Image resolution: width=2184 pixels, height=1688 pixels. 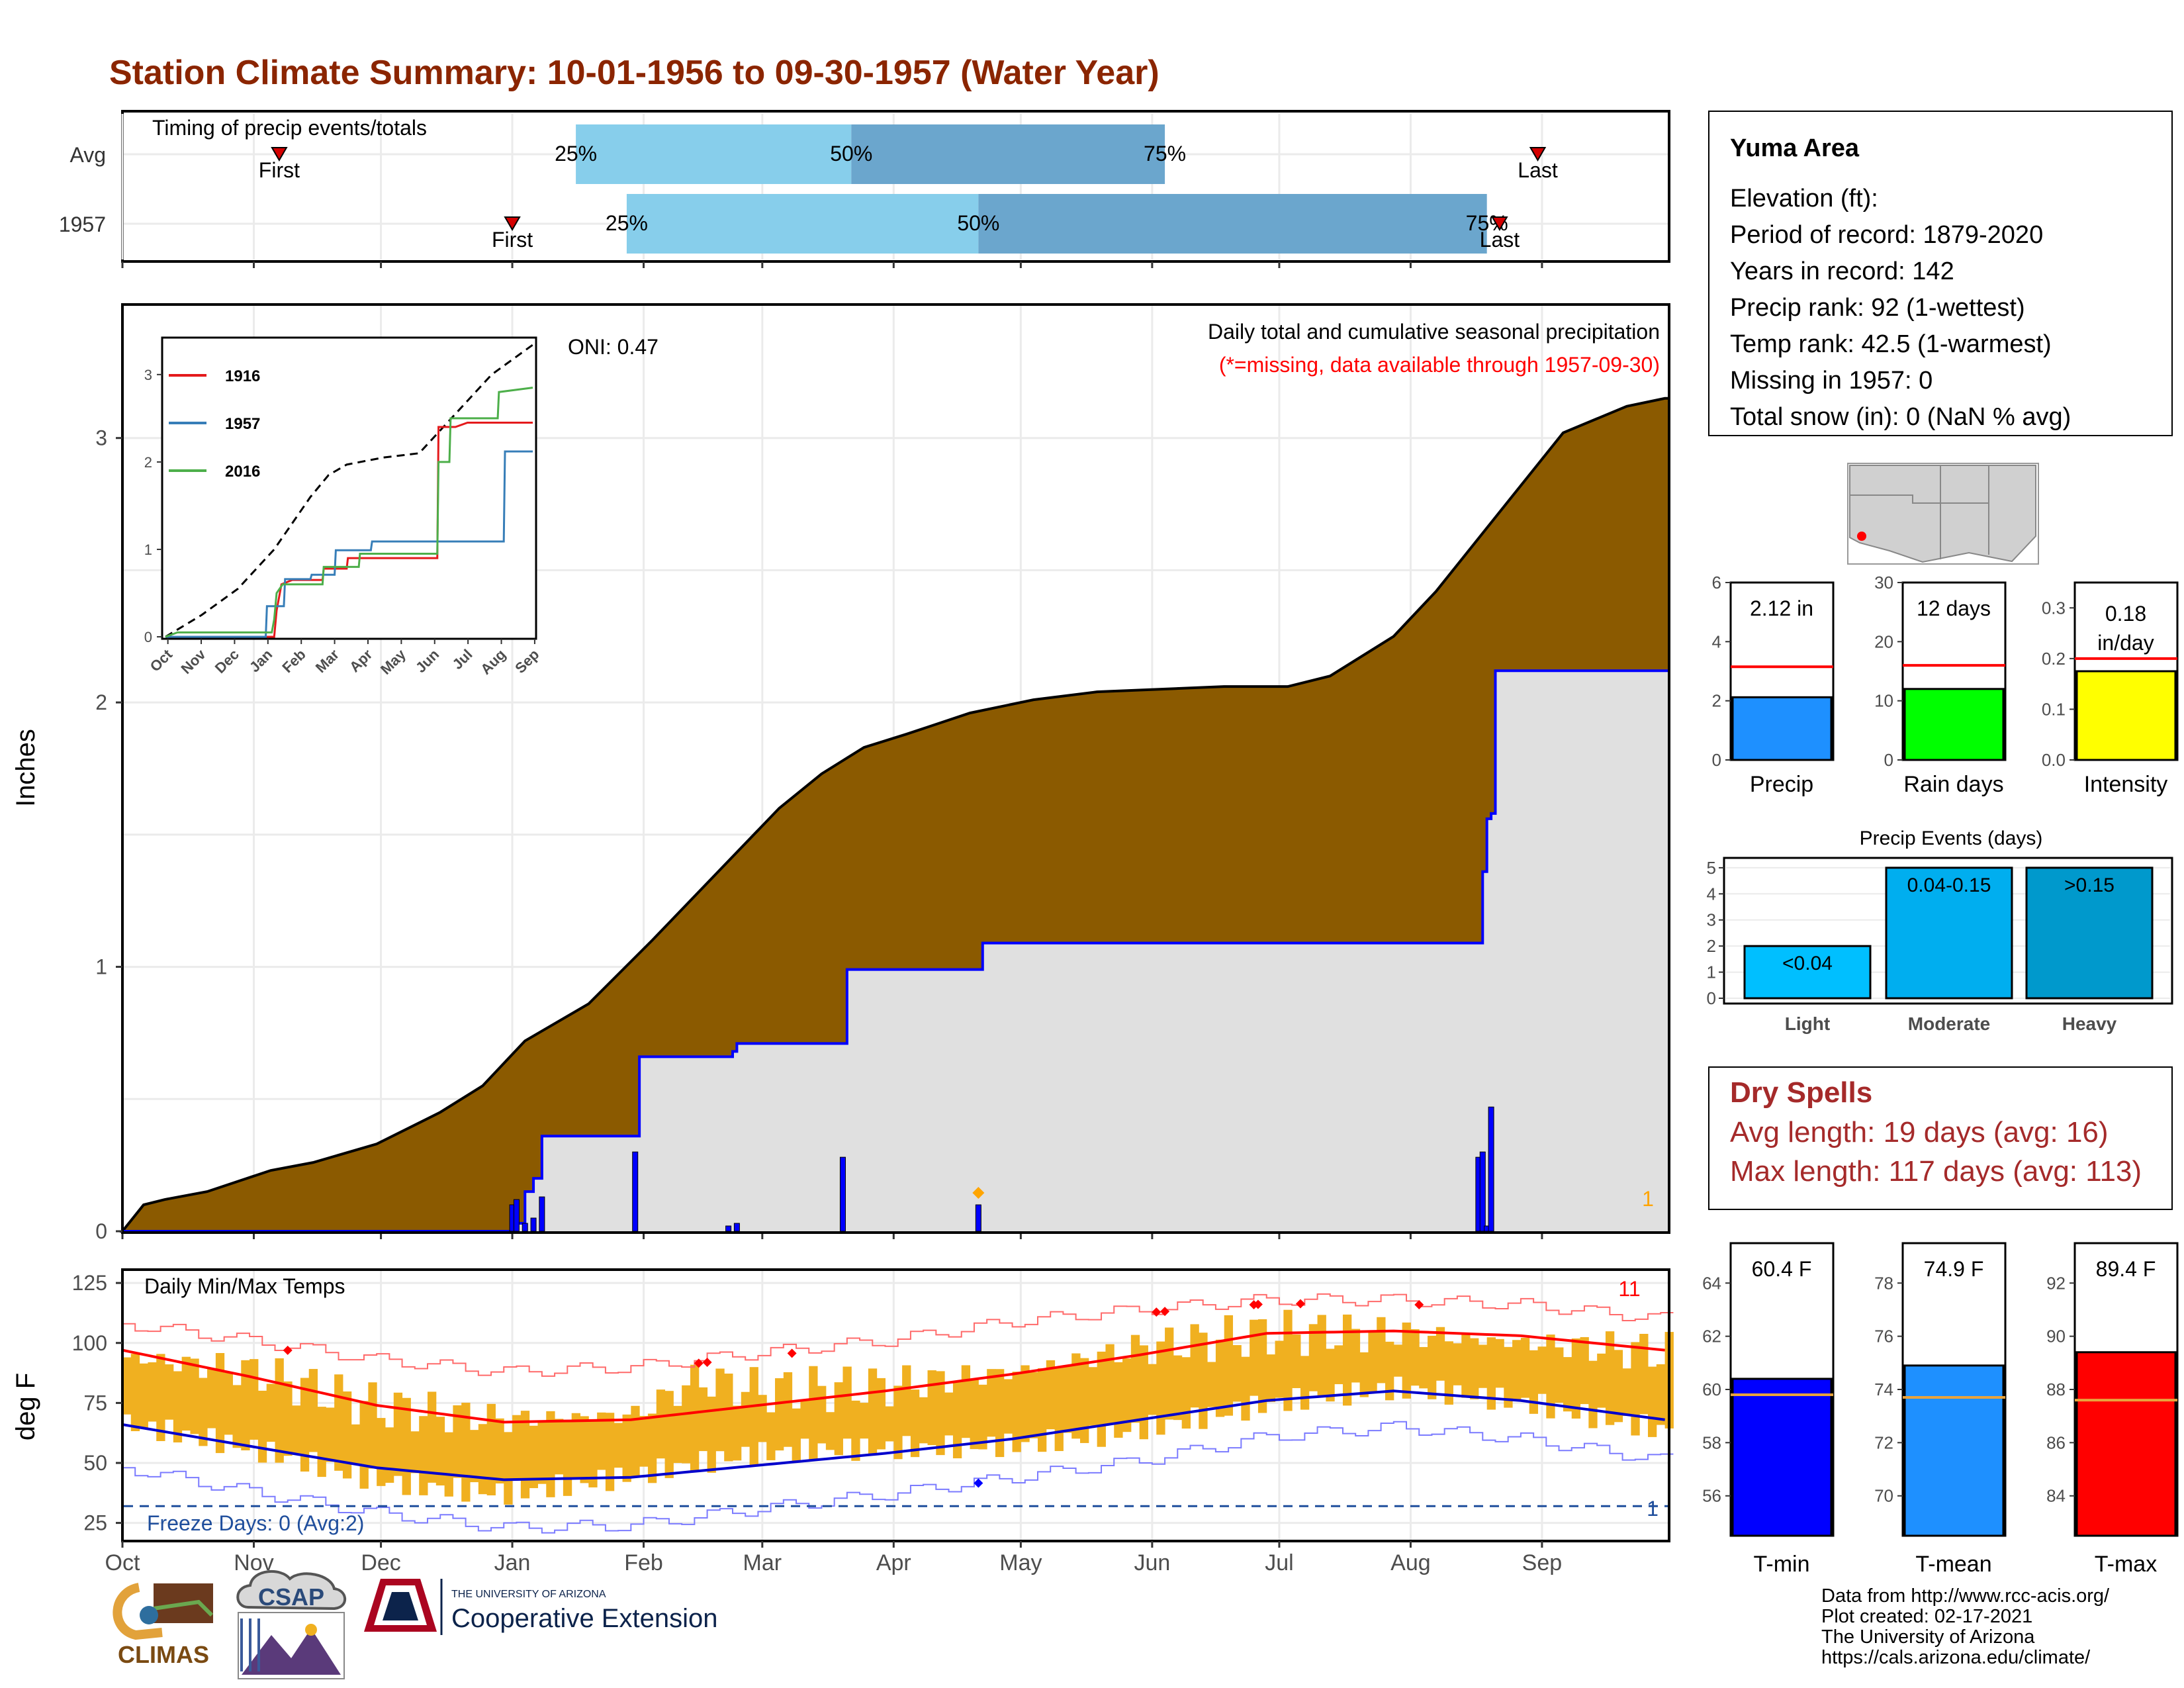 I want to click on mini-bar-axis-label: Rain days, so click(x=1953, y=784).